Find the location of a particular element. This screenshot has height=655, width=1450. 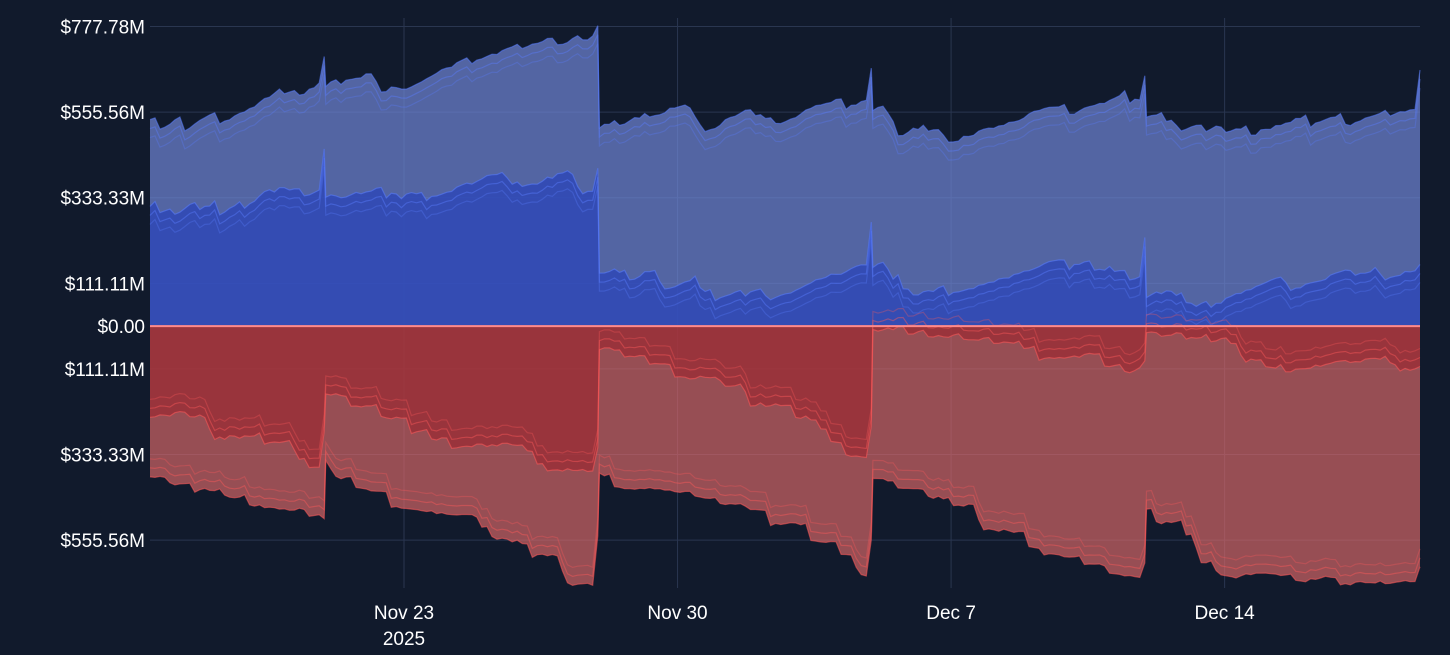

x-tick-sublabel: 2025 is located at coordinates (404, 639).